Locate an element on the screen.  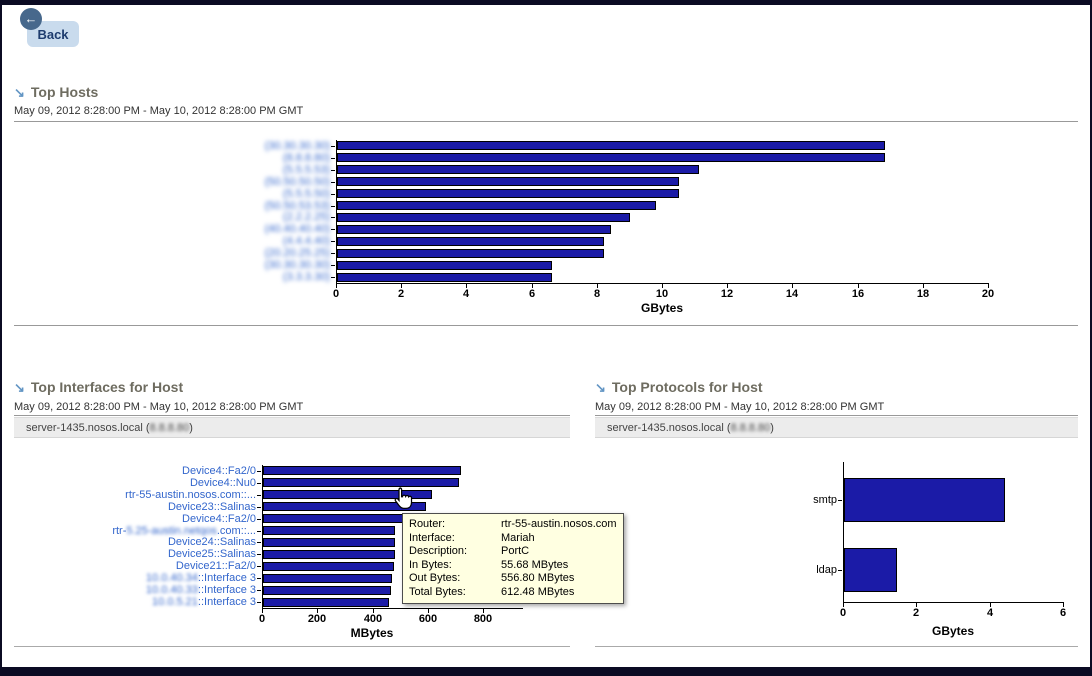
hosts-category-label: (3.3.3.30) is located at coordinates (215, 277).